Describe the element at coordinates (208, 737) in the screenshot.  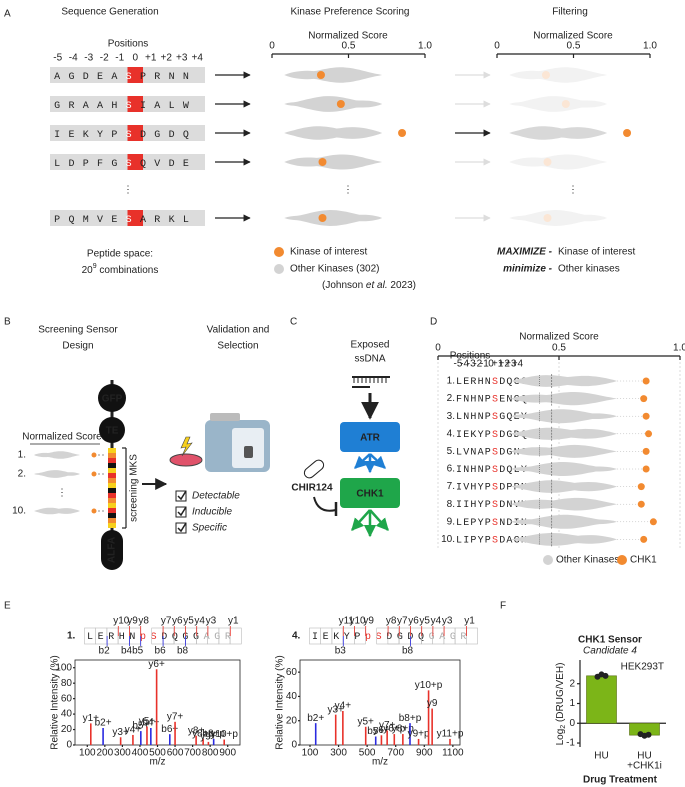
I see `peak-label: y9+` at that location.